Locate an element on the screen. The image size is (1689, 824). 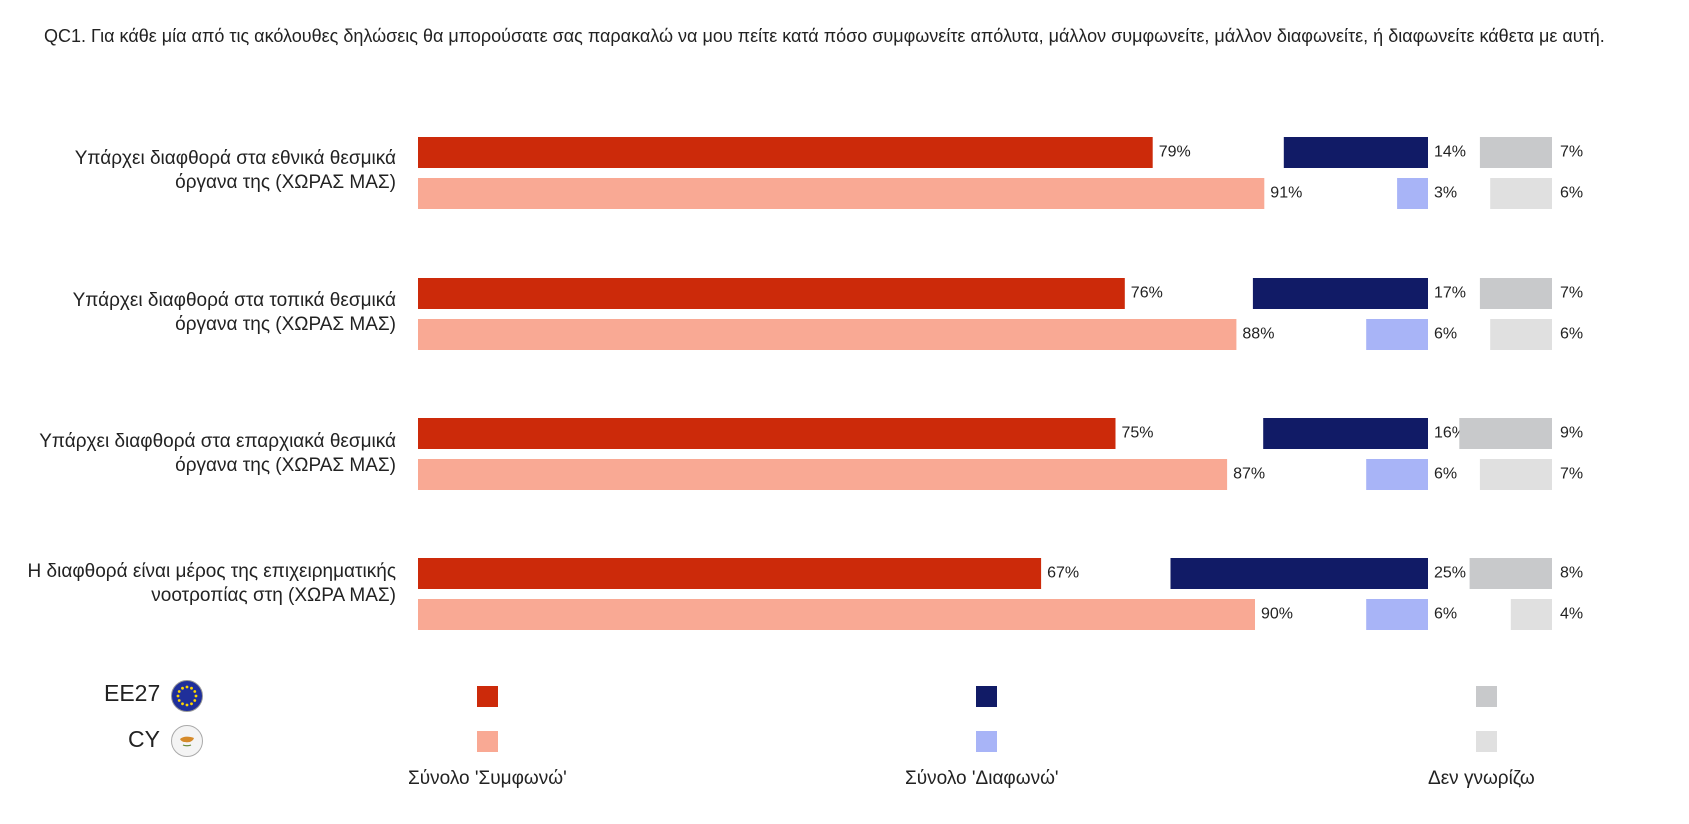
agree-value-label: 88% is located at coordinates (1258, 334).